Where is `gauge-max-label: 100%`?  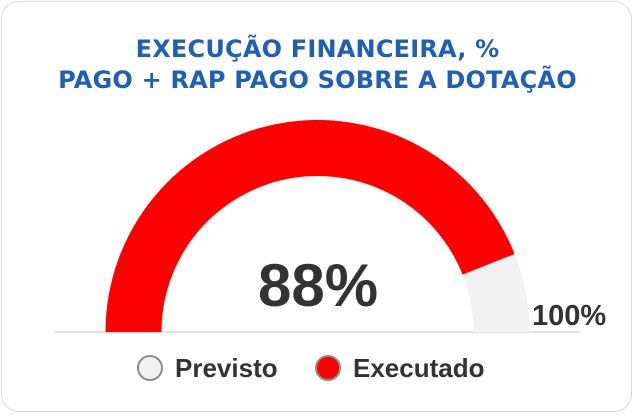 gauge-max-label: 100% is located at coordinates (569, 316).